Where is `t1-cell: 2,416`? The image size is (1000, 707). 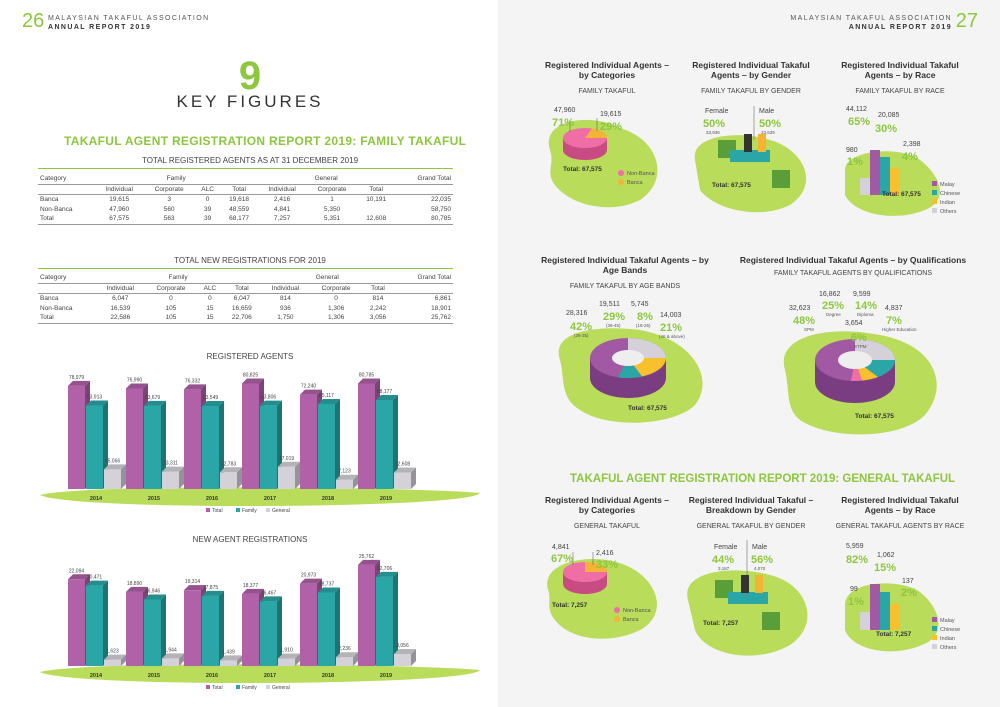
t1-cell: 2,416 is located at coordinates (282, 199).